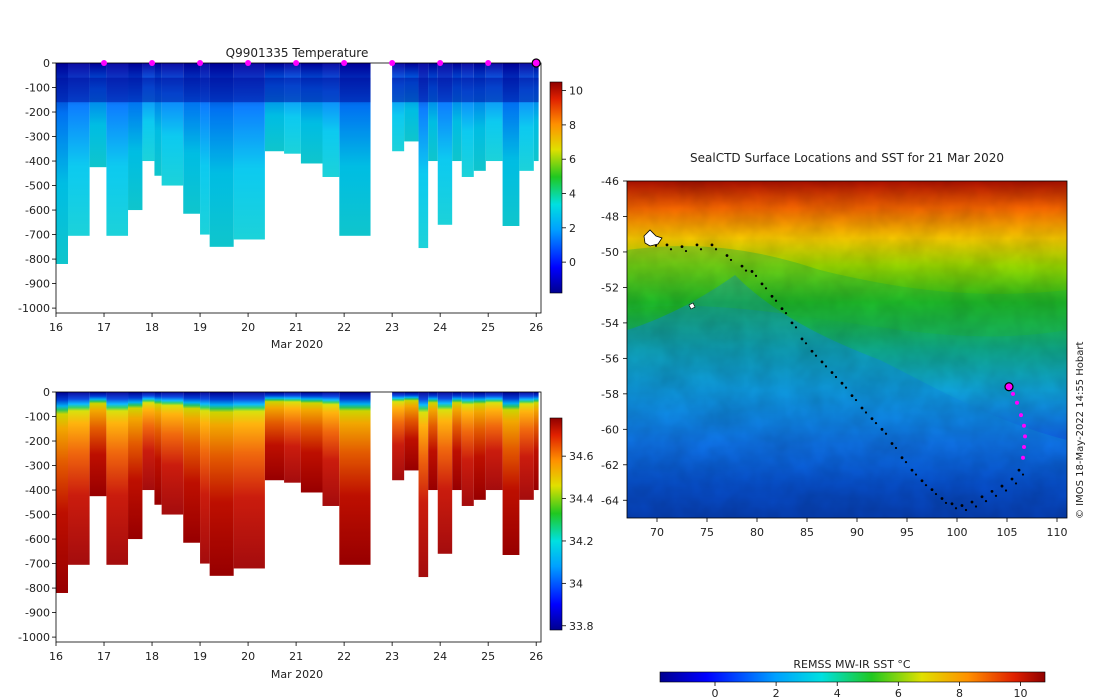 The image size is (1100, 700). What do you see at coordinates (37, 613) in the screenshot?
I see `salinity-y-tick-label: -900` at bounding box center [37, 613].